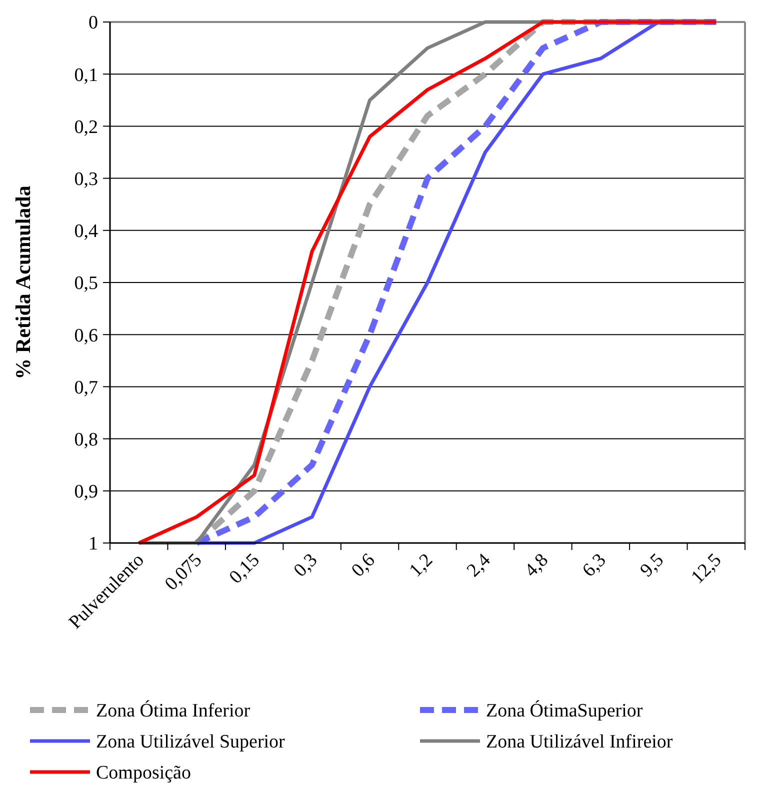 The height and width of the screenshot is (795, 776). I want to click on legend-label: Zona Utilizável Infireior, so click(580, 742).